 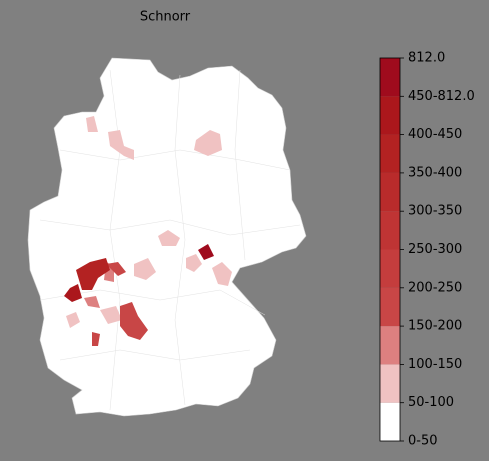 I want to click on colorbar-label: 50-100, so click(x=431, y=402).